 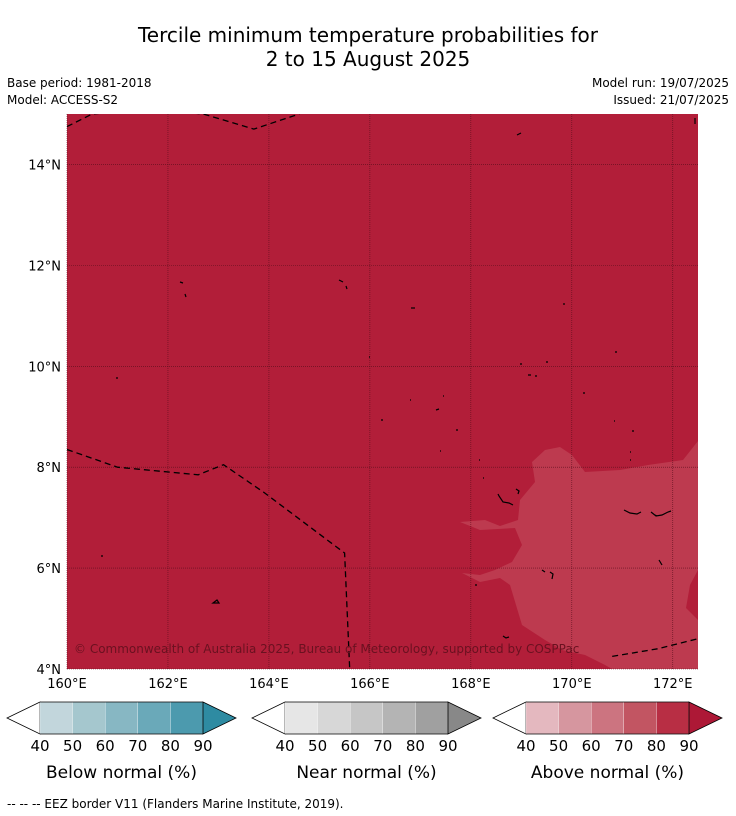 I want to click on issued-date: Issued: 21/07/2025, so click(x=671, y=100).